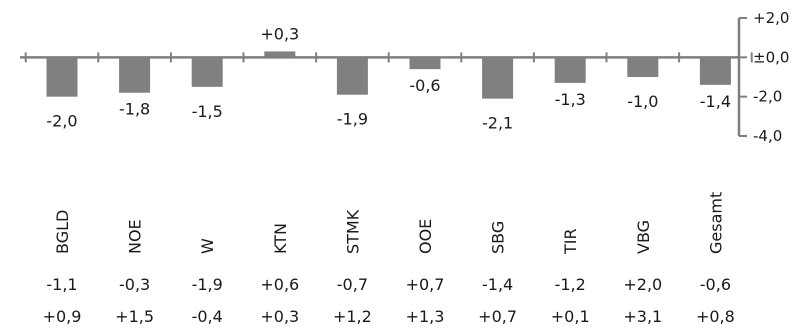 This screenshot has width=802, height=333. What do you see at coordinates (715, 316) in the screenshot?
I see `table-cell: +0,8` at bounding box center [715, 316].